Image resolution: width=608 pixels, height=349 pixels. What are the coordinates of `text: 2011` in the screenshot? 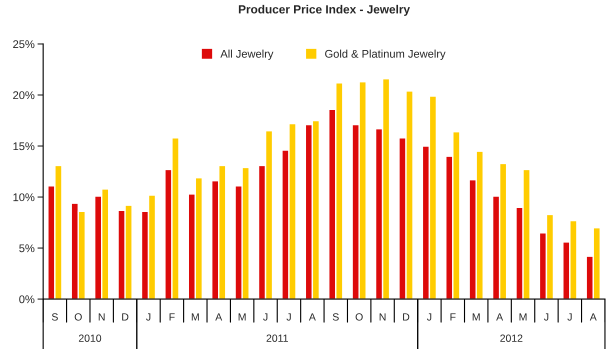 It's located at (277, 338).